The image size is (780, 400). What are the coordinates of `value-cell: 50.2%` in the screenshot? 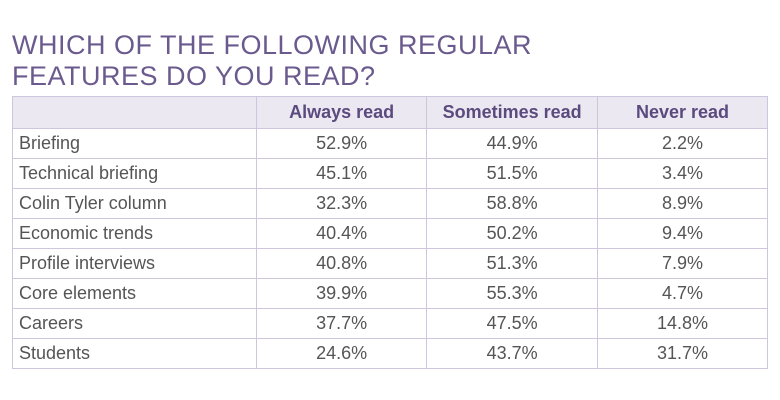 It's located at (512, 233).